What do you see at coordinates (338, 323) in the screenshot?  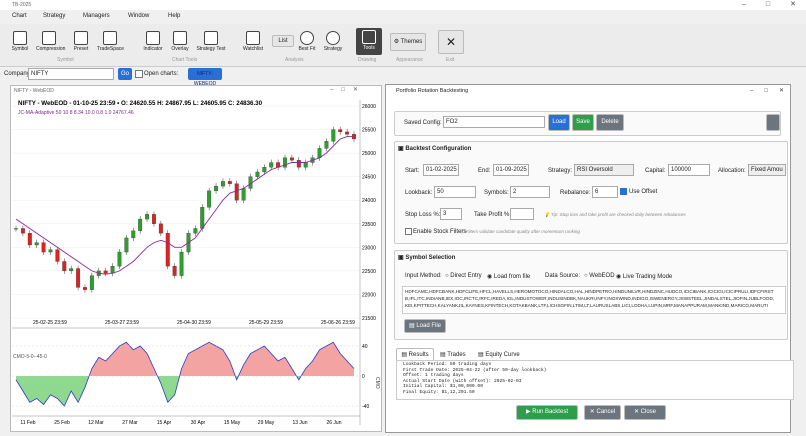 I see `x-tick-label: 25-06-26 23:59` at bounding box center [338, 323].